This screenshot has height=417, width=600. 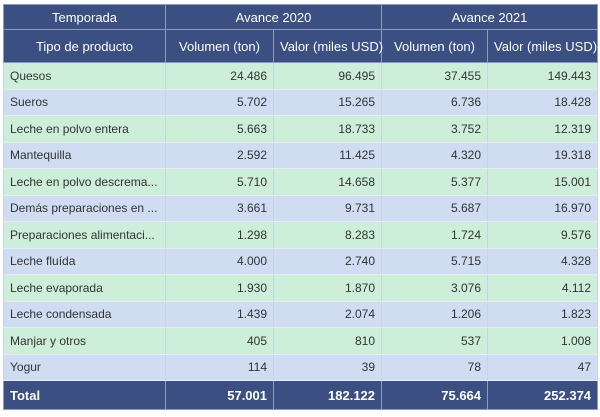 What do you see at coordinates (327, 76) in the screenshot?
I see `value-2020-cell: 96.495` at bounding box center [327, 76].